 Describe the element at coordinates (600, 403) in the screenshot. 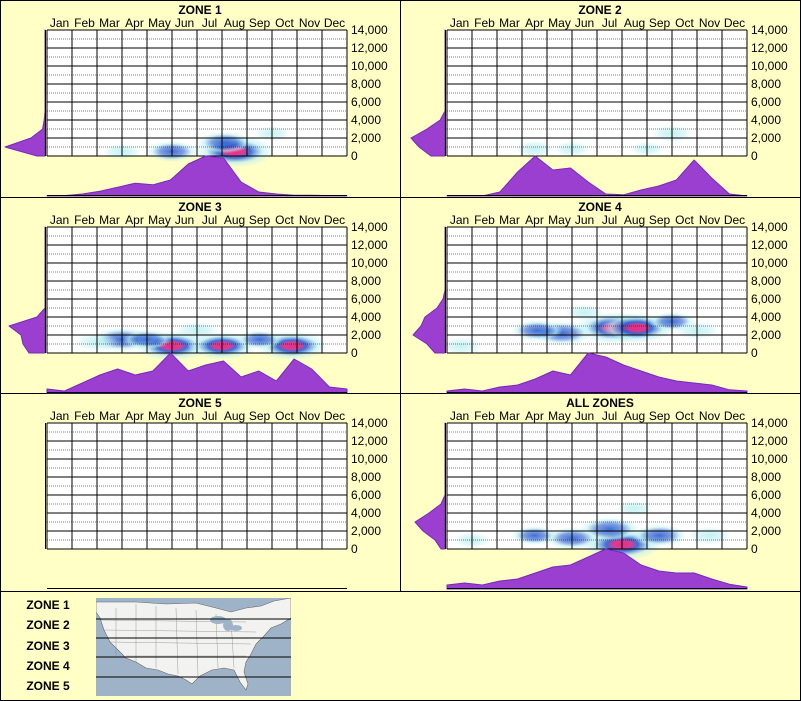

I see `panel-title-all-zones: ALL ZONES` at that location.